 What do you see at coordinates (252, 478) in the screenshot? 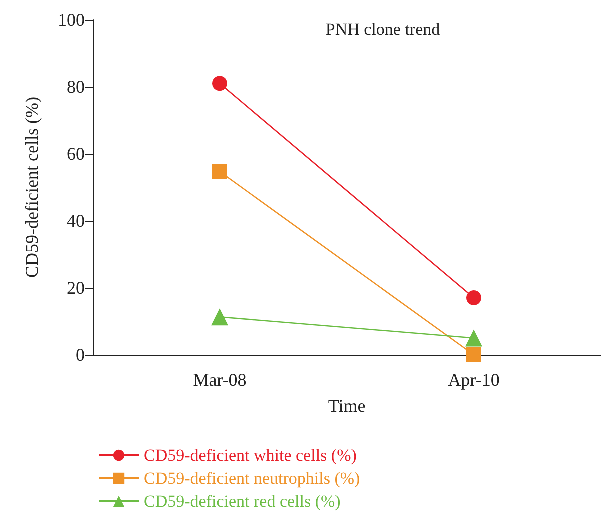
I see `legend-label: CD59-deficient neutrophils (%)` at bounding box center [252, 478].